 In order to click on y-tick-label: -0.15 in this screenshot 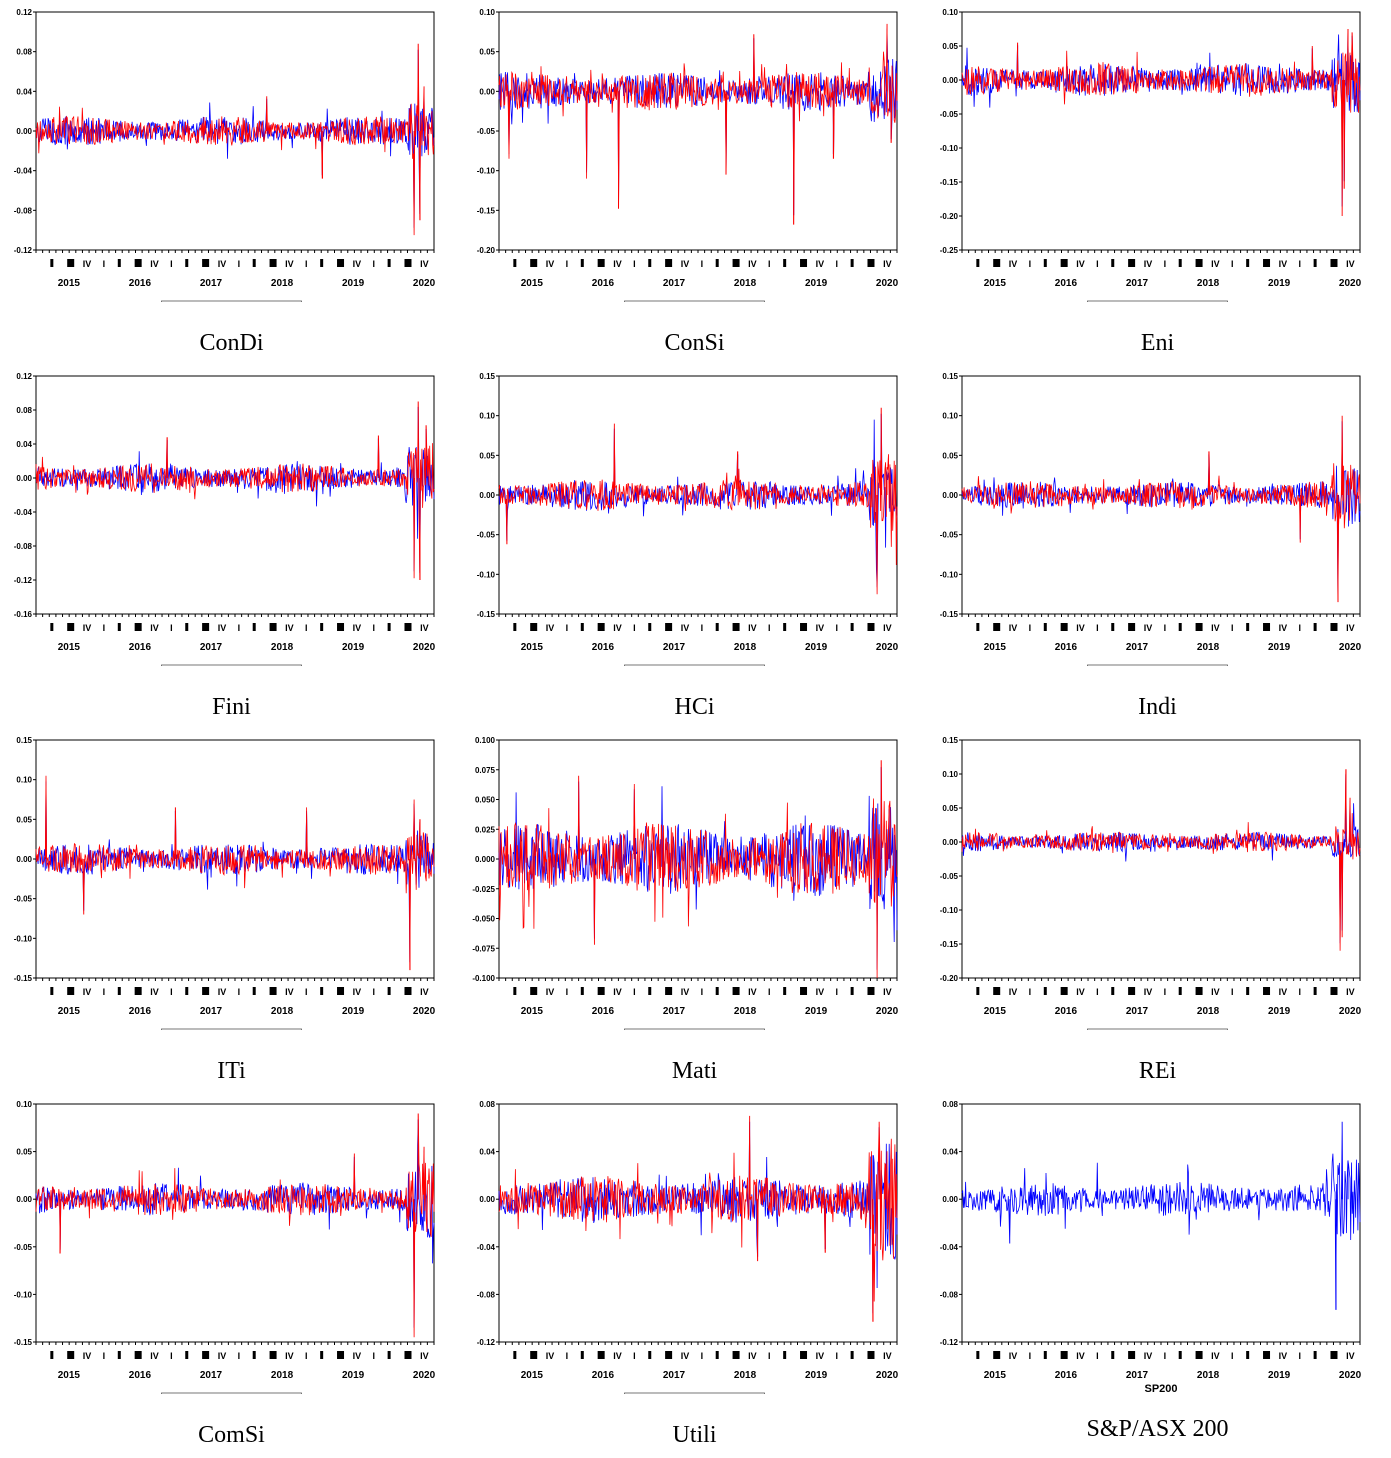, I will do `click(23, 1342)`.